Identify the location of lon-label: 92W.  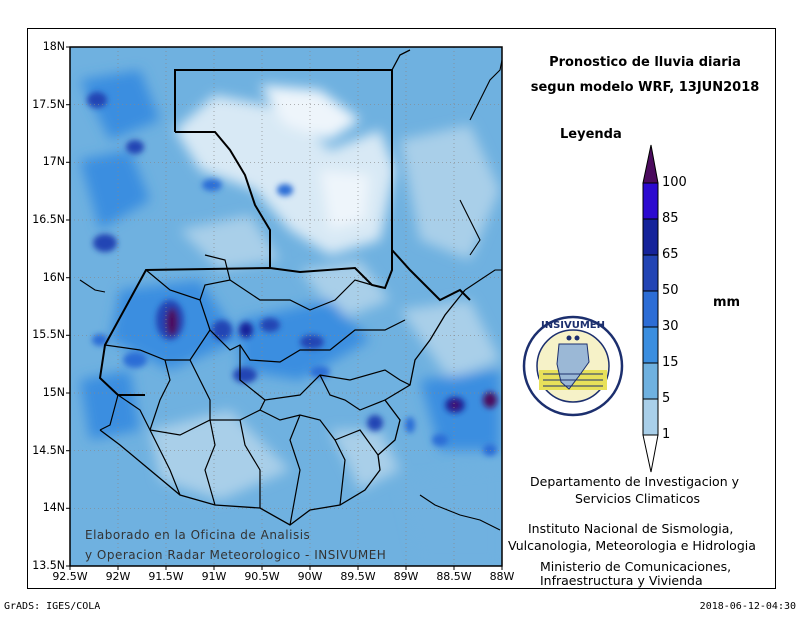
(118, 576).